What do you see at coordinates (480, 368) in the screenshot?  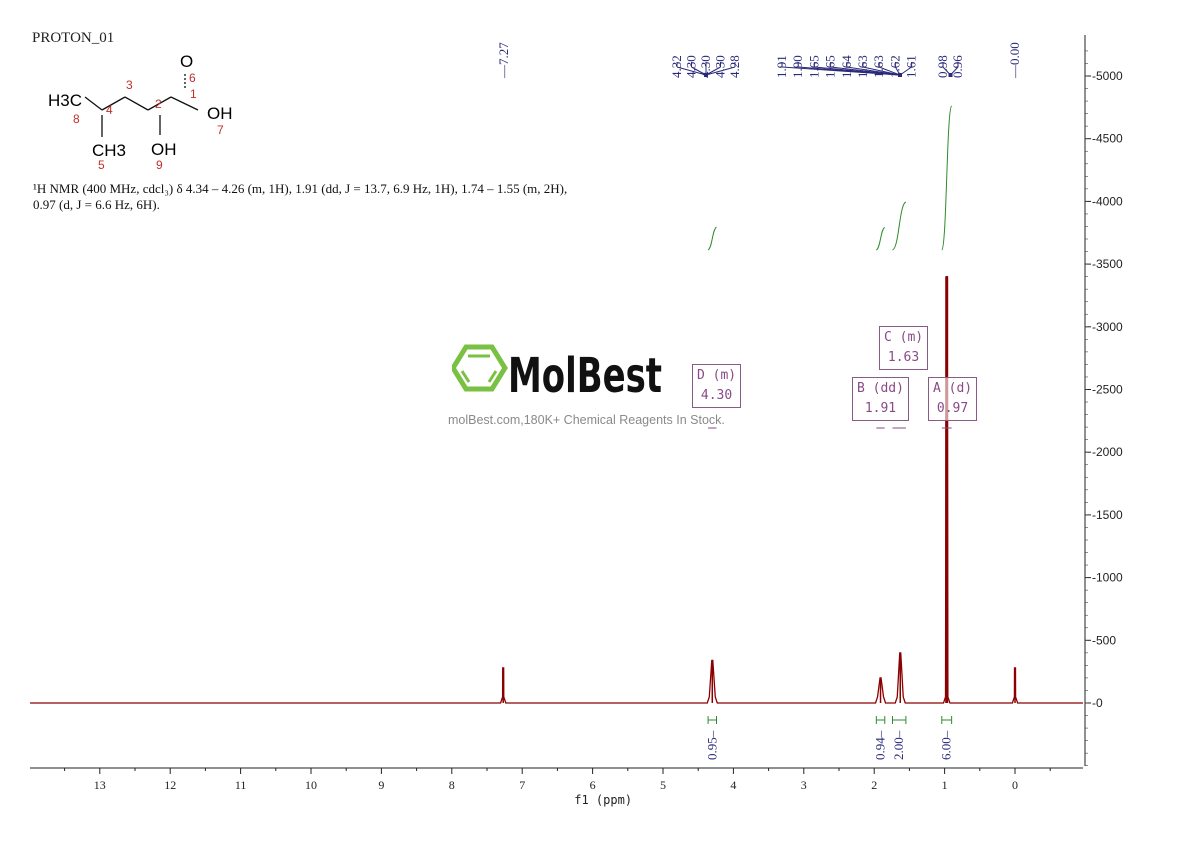 I see `hexagon-logo-icon` at bounding box center [480, 368].